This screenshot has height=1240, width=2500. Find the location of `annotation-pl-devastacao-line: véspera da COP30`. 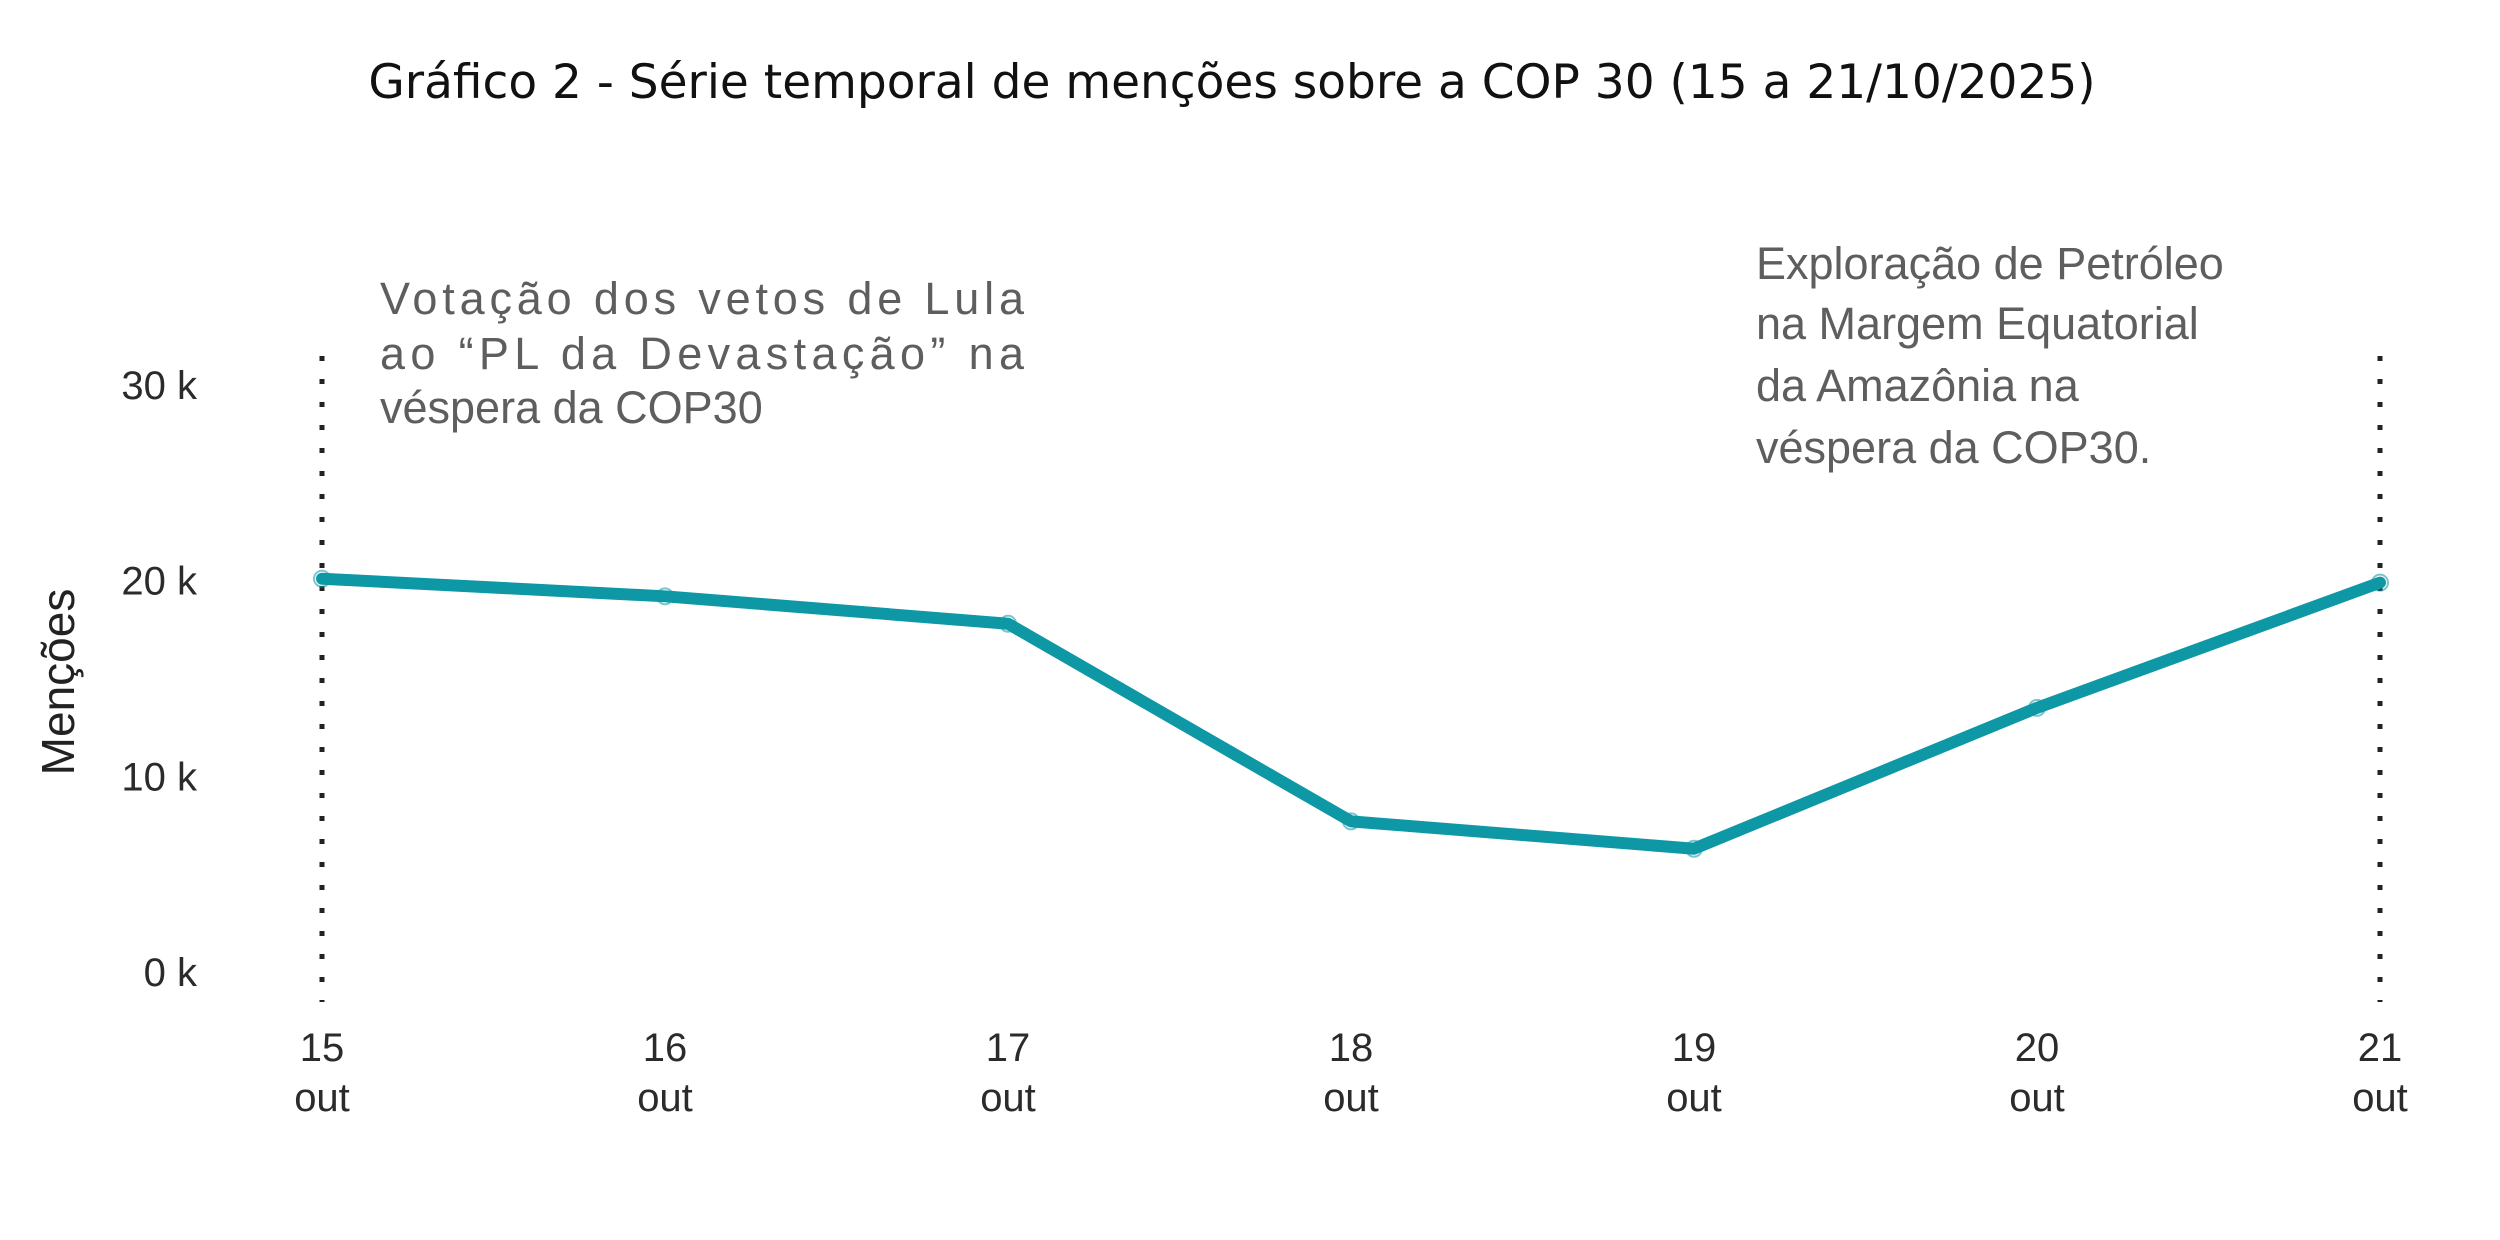

annotation-pl-devastacao-line: véspera da COP30 is located at coordinates (571, 407).